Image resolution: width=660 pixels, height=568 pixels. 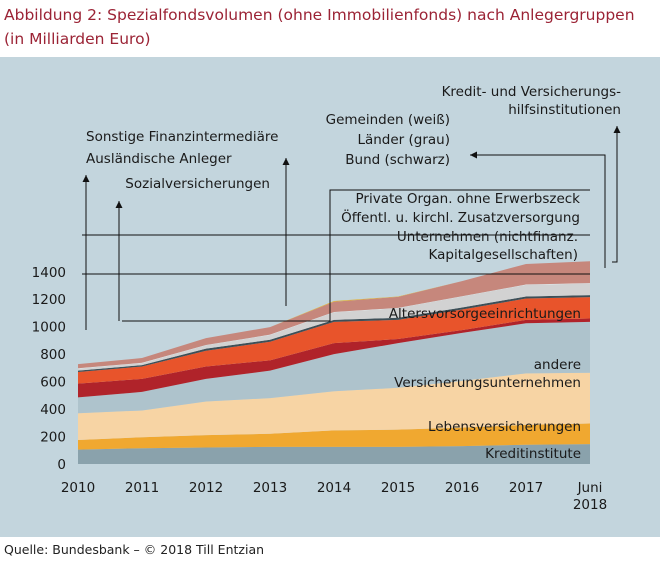 I want to click on x-tick-label: 2011, so click(x=142, y=488).